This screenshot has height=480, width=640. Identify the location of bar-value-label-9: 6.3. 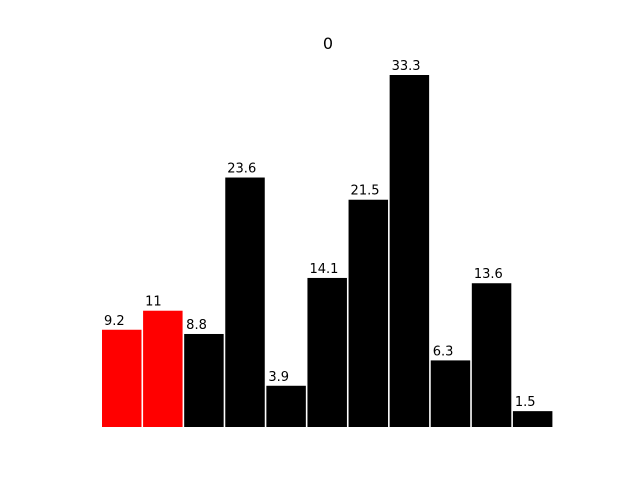
(443, 351).